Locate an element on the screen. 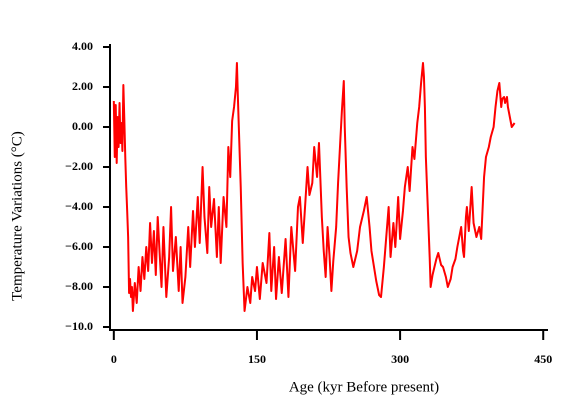  x-axis-title: Age (kyr Before present) is located at coordinates (364, 387).